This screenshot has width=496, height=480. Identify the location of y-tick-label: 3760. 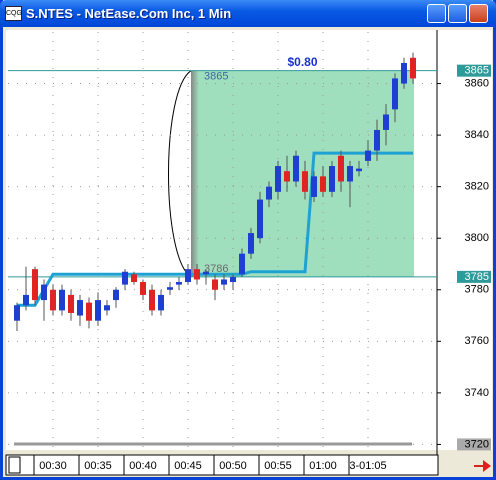
(477, 341).